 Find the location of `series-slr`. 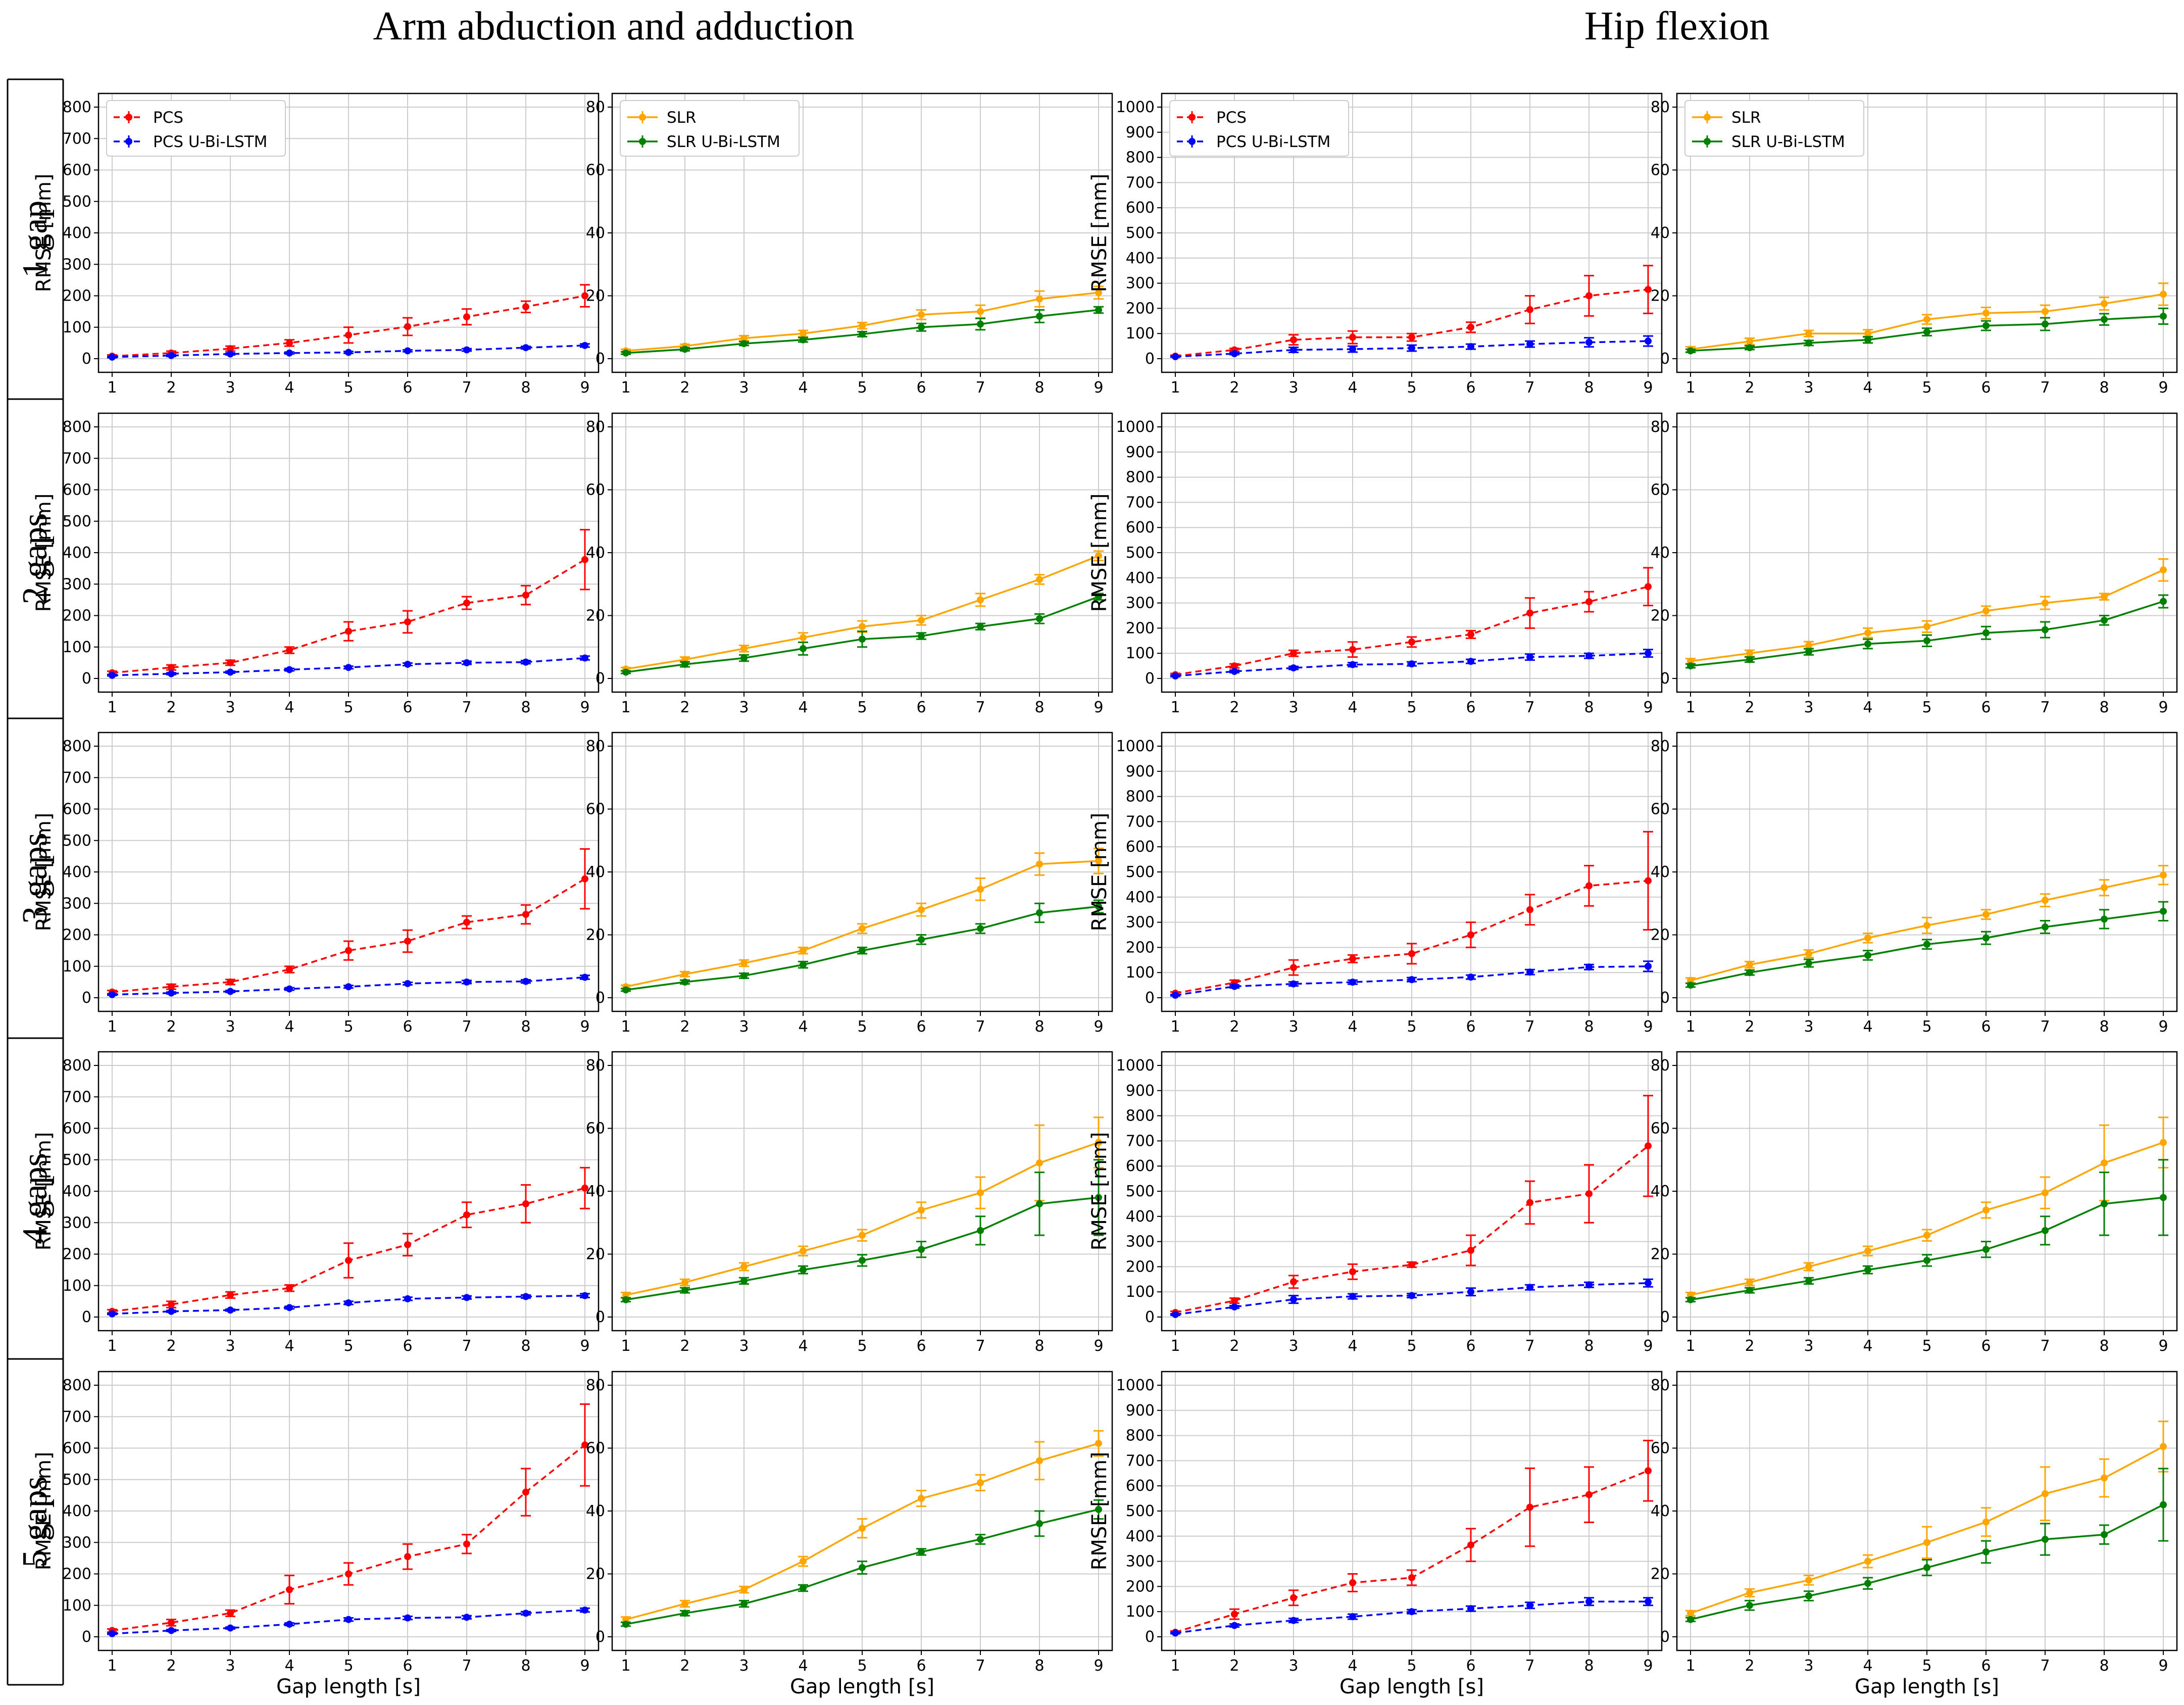

series-slr is located at coordinates (862, 1207).